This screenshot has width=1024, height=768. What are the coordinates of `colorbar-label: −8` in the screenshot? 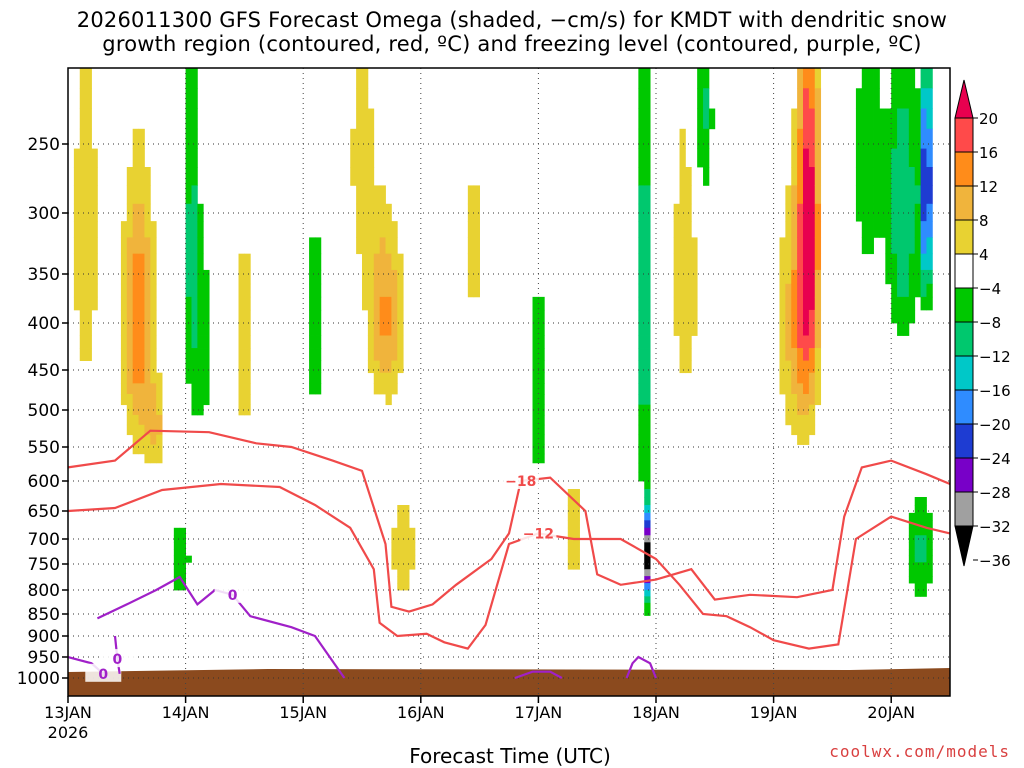 It's located at (990, 323).